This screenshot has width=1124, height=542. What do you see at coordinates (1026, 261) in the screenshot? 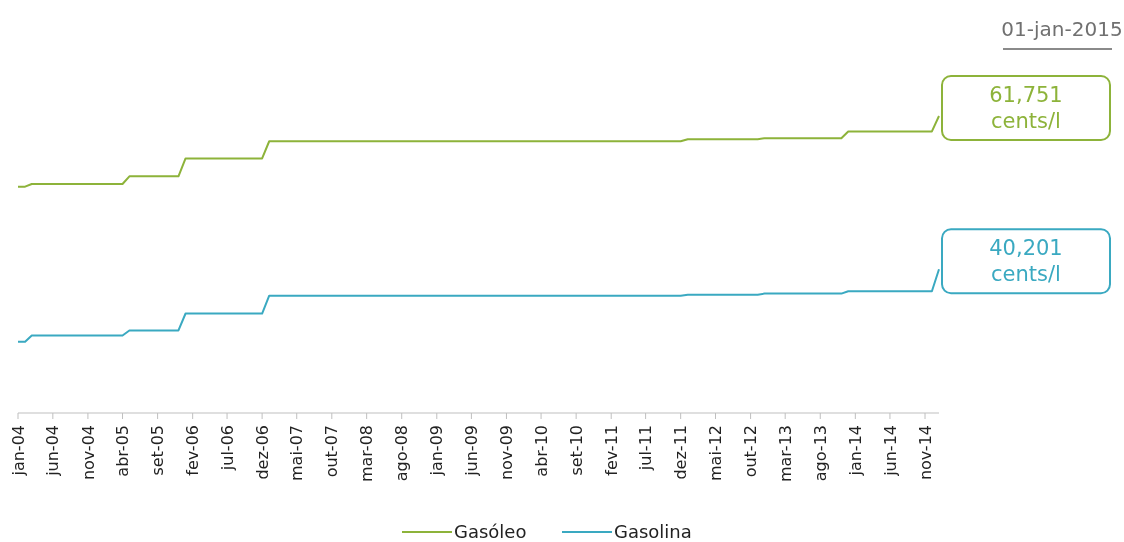
I see `annotation: 40,201 cents/l` at bounding box center [1026, 261].